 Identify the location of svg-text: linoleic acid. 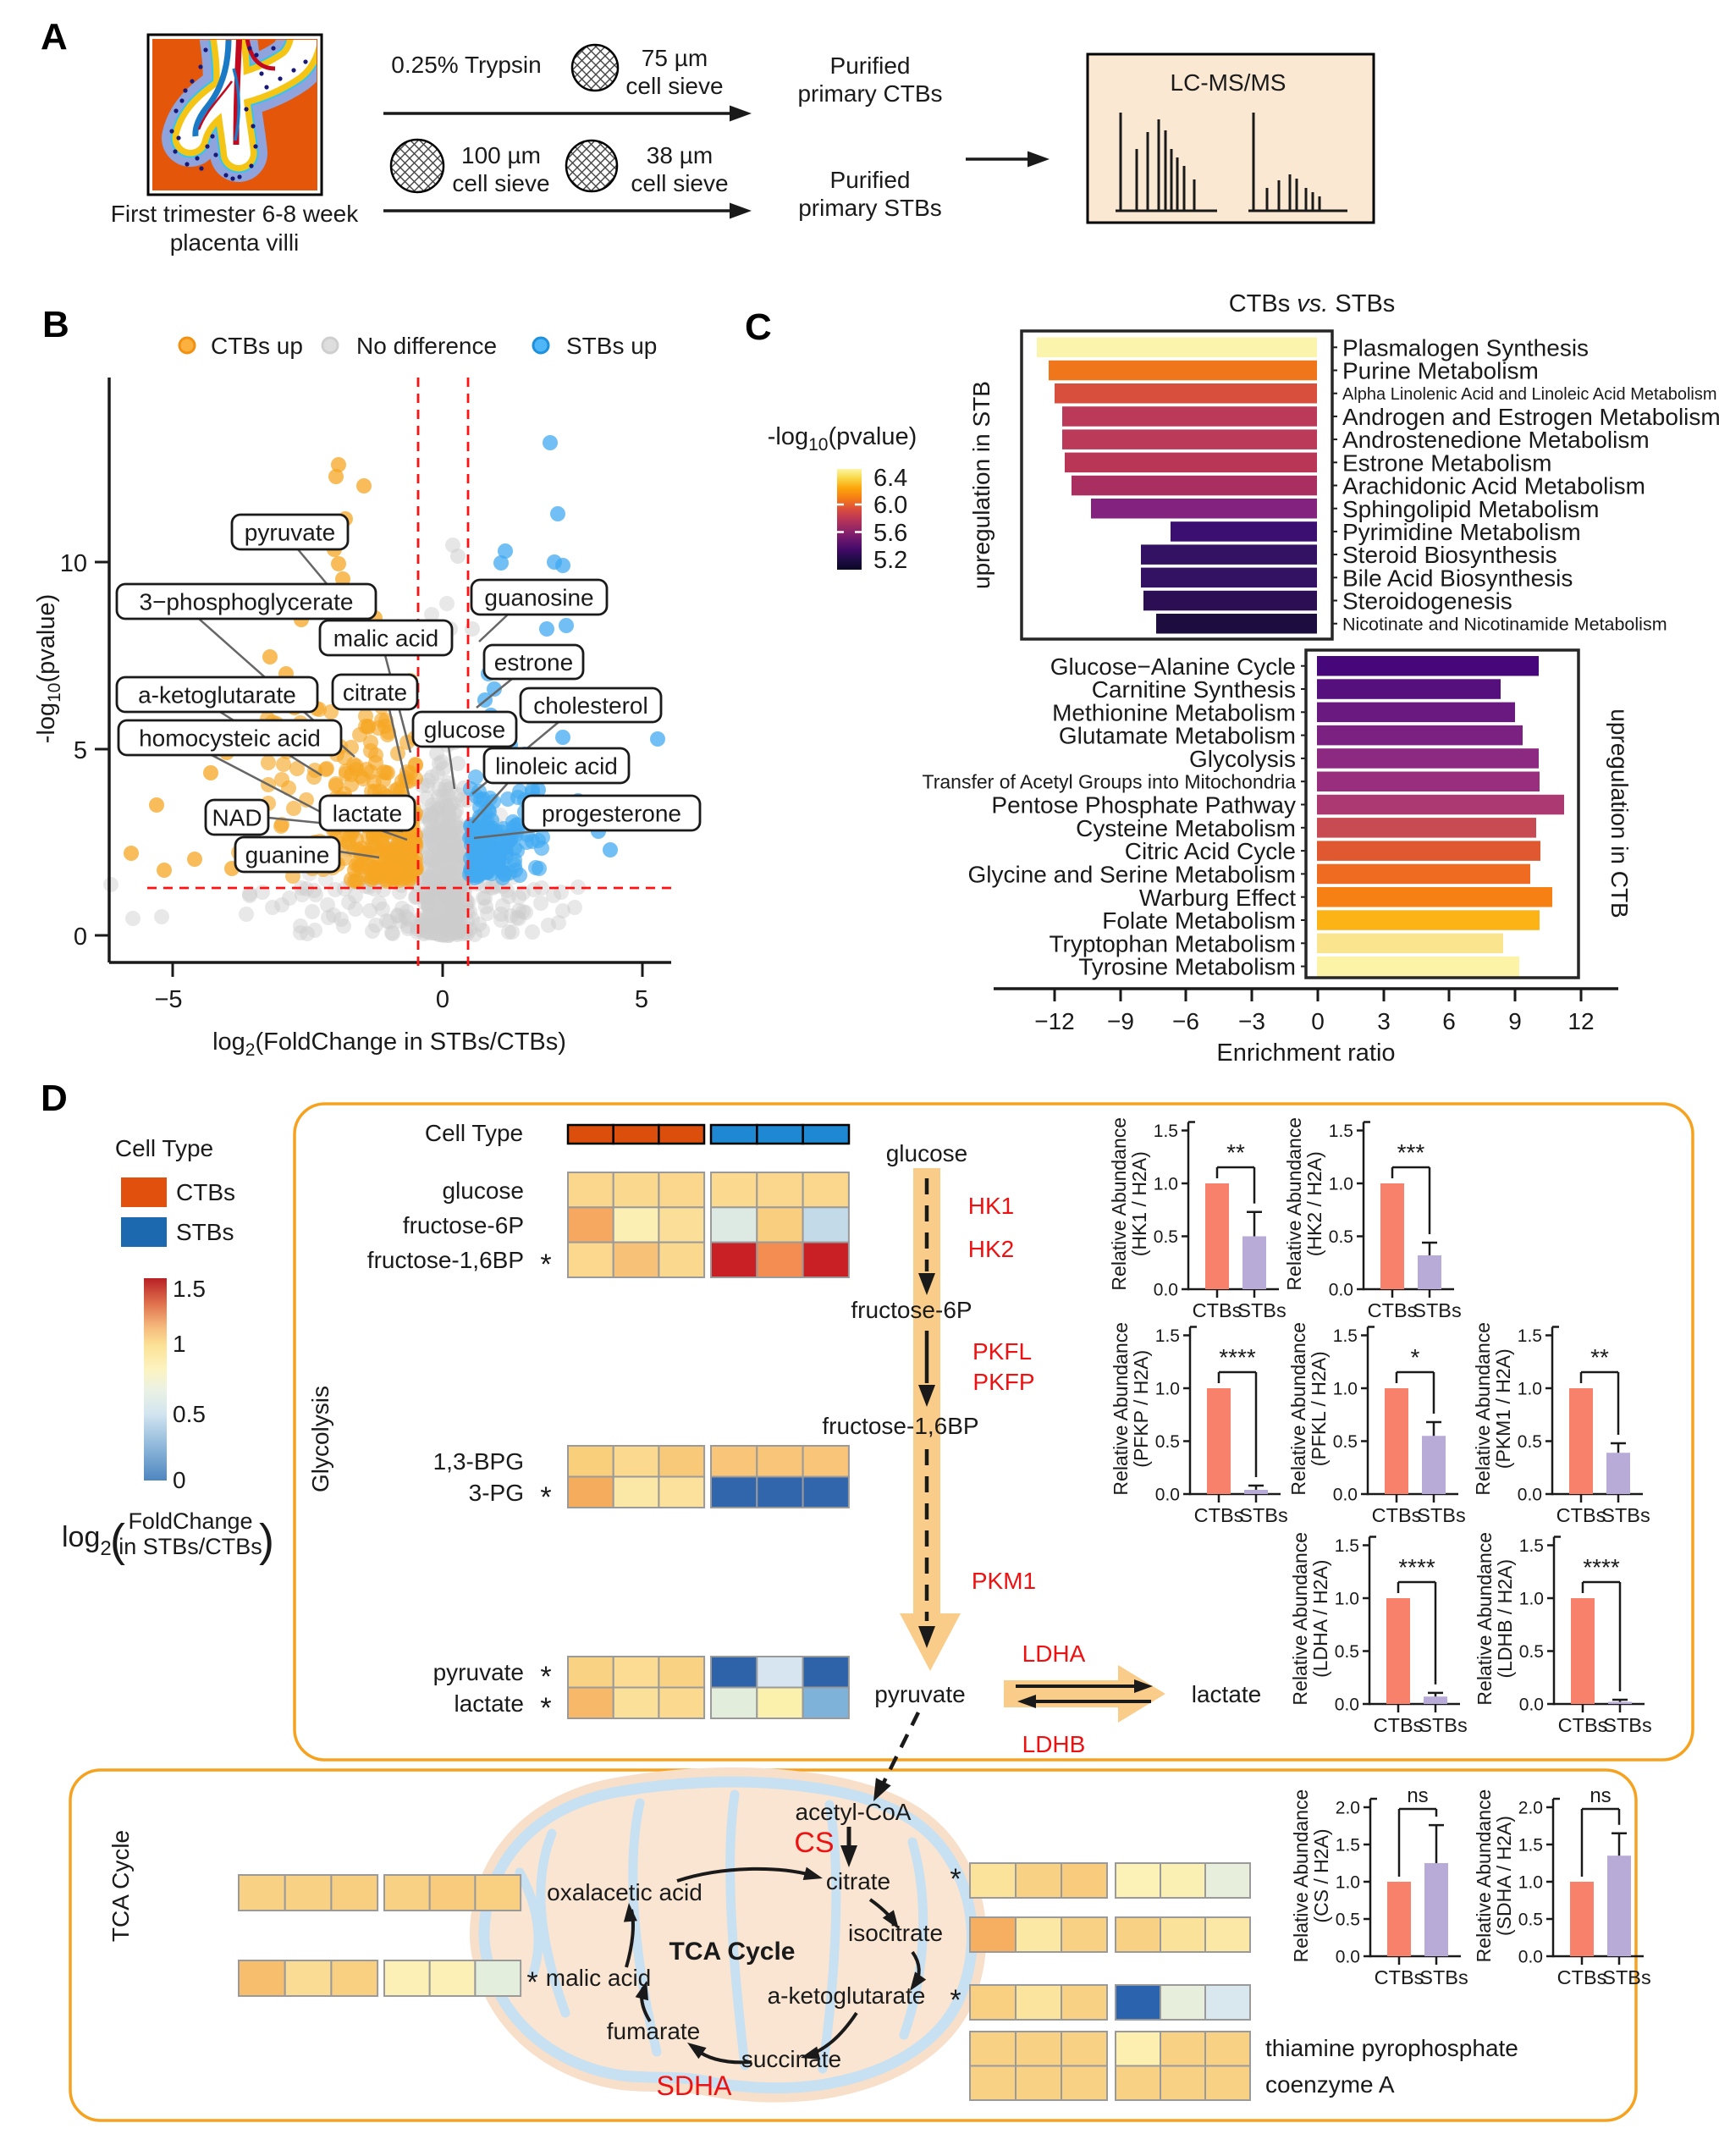
(556, 766).